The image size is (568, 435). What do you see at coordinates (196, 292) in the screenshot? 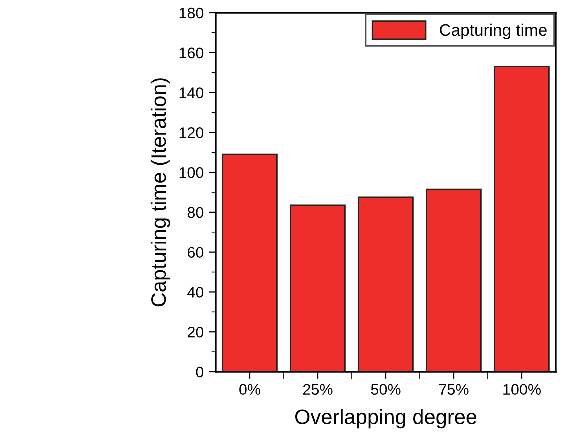
I see `y-tick-label: 40` at bounding box center [196, 292].